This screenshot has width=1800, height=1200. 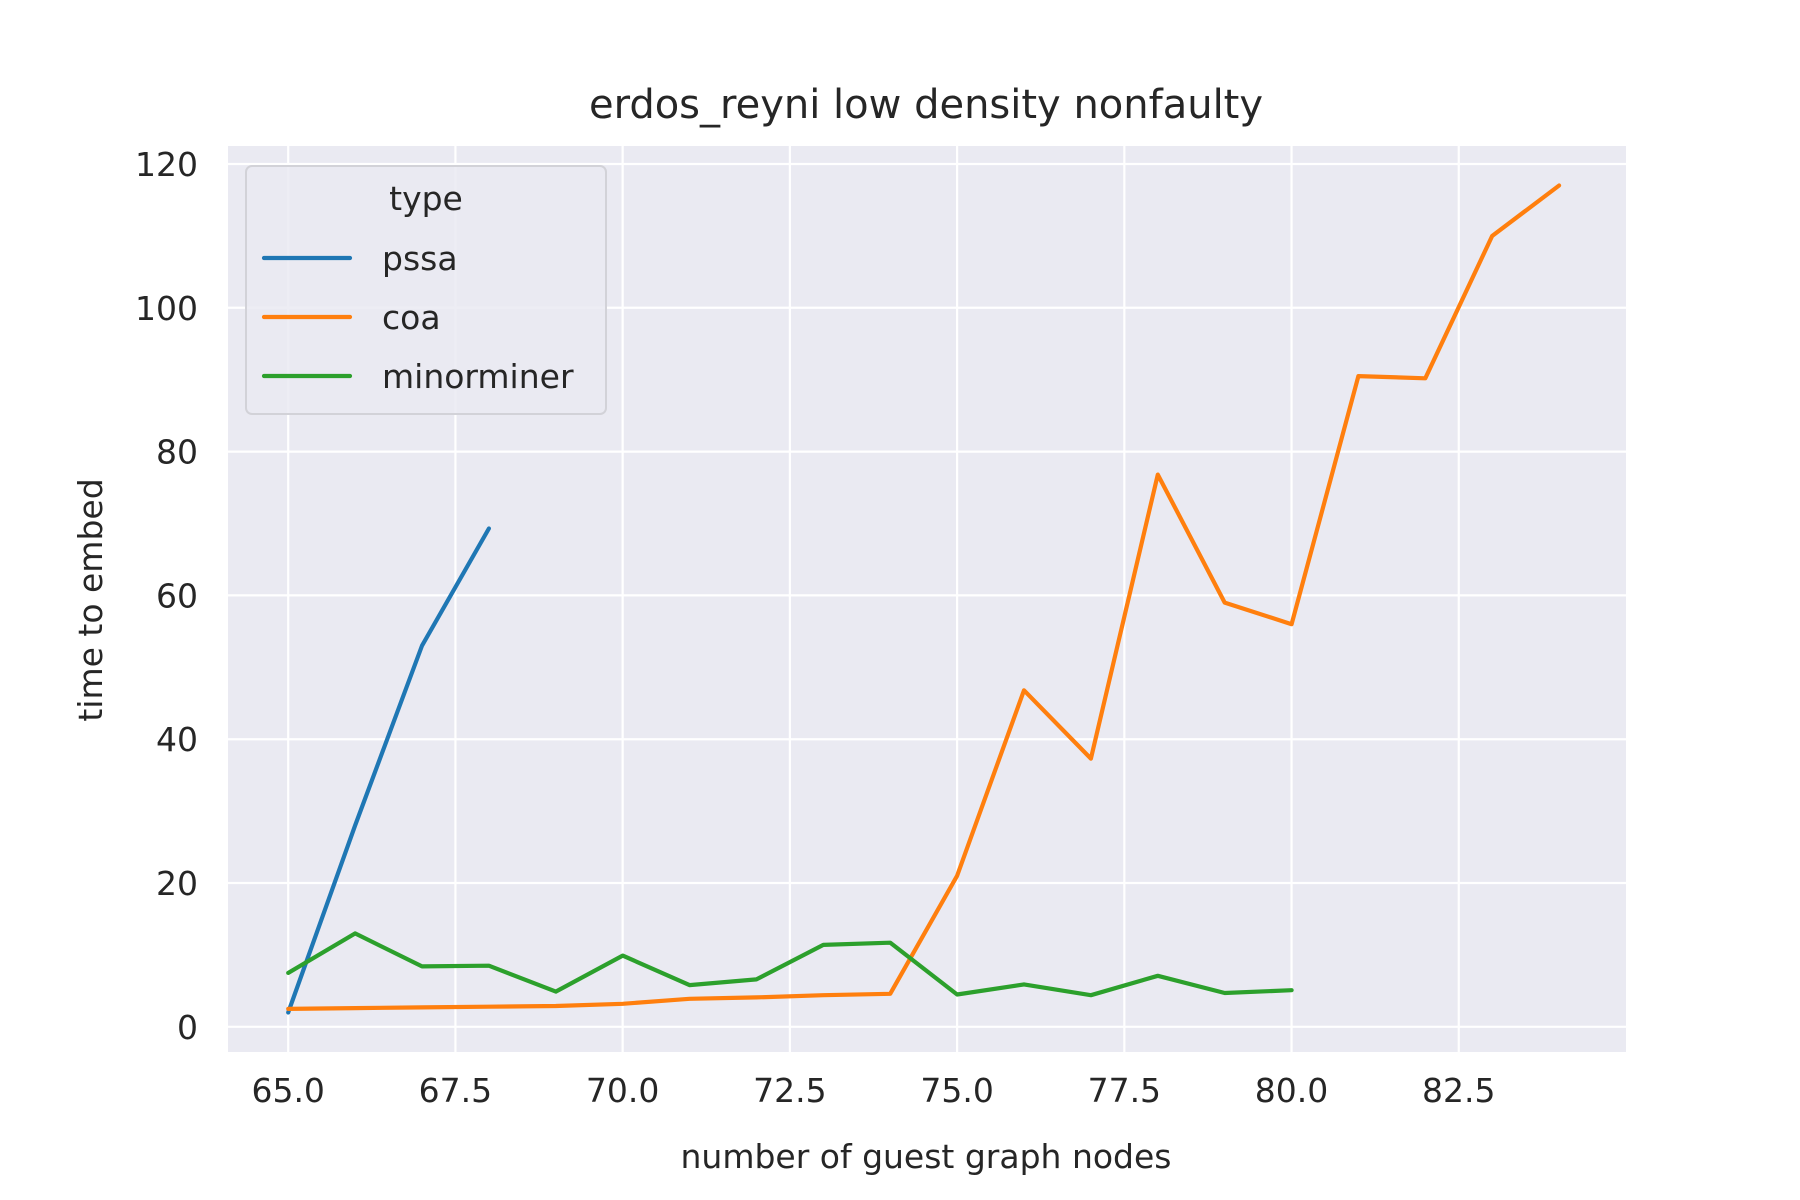 What do you see at coordinates (1124, 1090) in the screenshot?
I see `x-tick-label: 77.5` at bounding box center [1124, 1090].